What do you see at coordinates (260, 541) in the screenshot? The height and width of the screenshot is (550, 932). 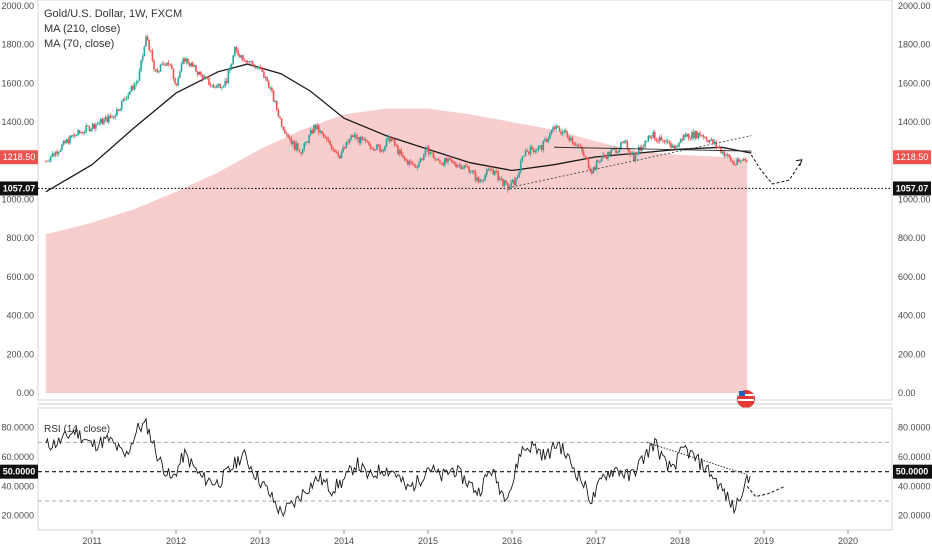 I see `time-tick-label: 2013` at bounding box center [260, 541].